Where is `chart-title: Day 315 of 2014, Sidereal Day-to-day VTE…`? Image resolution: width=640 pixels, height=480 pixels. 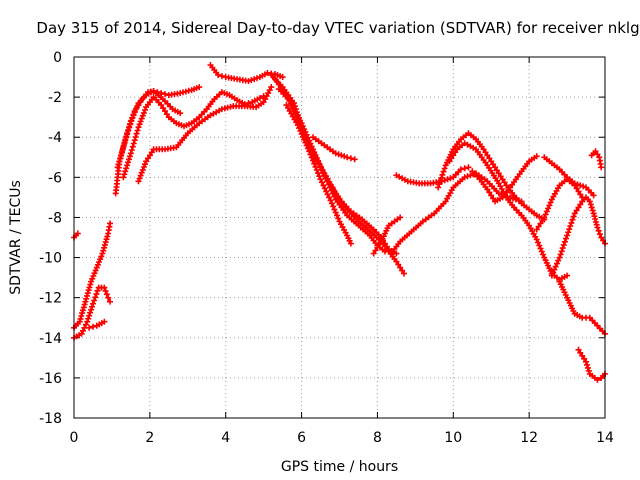
chart-title: Day 315 of 2014, Sidereal Day-to-day VTE… is located at coordinates (337, 28).